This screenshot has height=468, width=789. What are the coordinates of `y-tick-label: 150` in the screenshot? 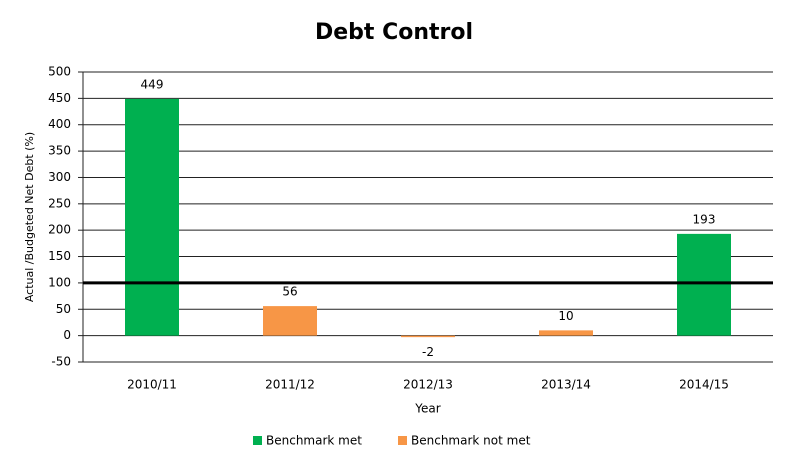 It's located at (59, 256).